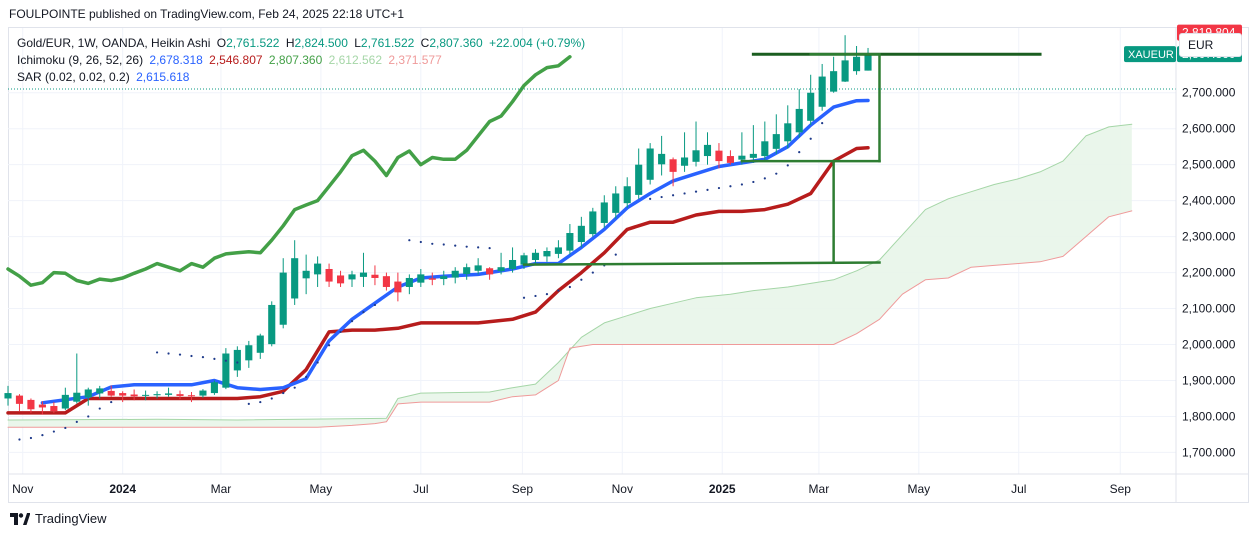 The image size is (1257, 537). What do you see at coordinates (80, 60) in the screenshot?
I see `legend-ichimoku-label: Ichimoku (9, 26, 52, 26)` at bounding box center [80, 60].